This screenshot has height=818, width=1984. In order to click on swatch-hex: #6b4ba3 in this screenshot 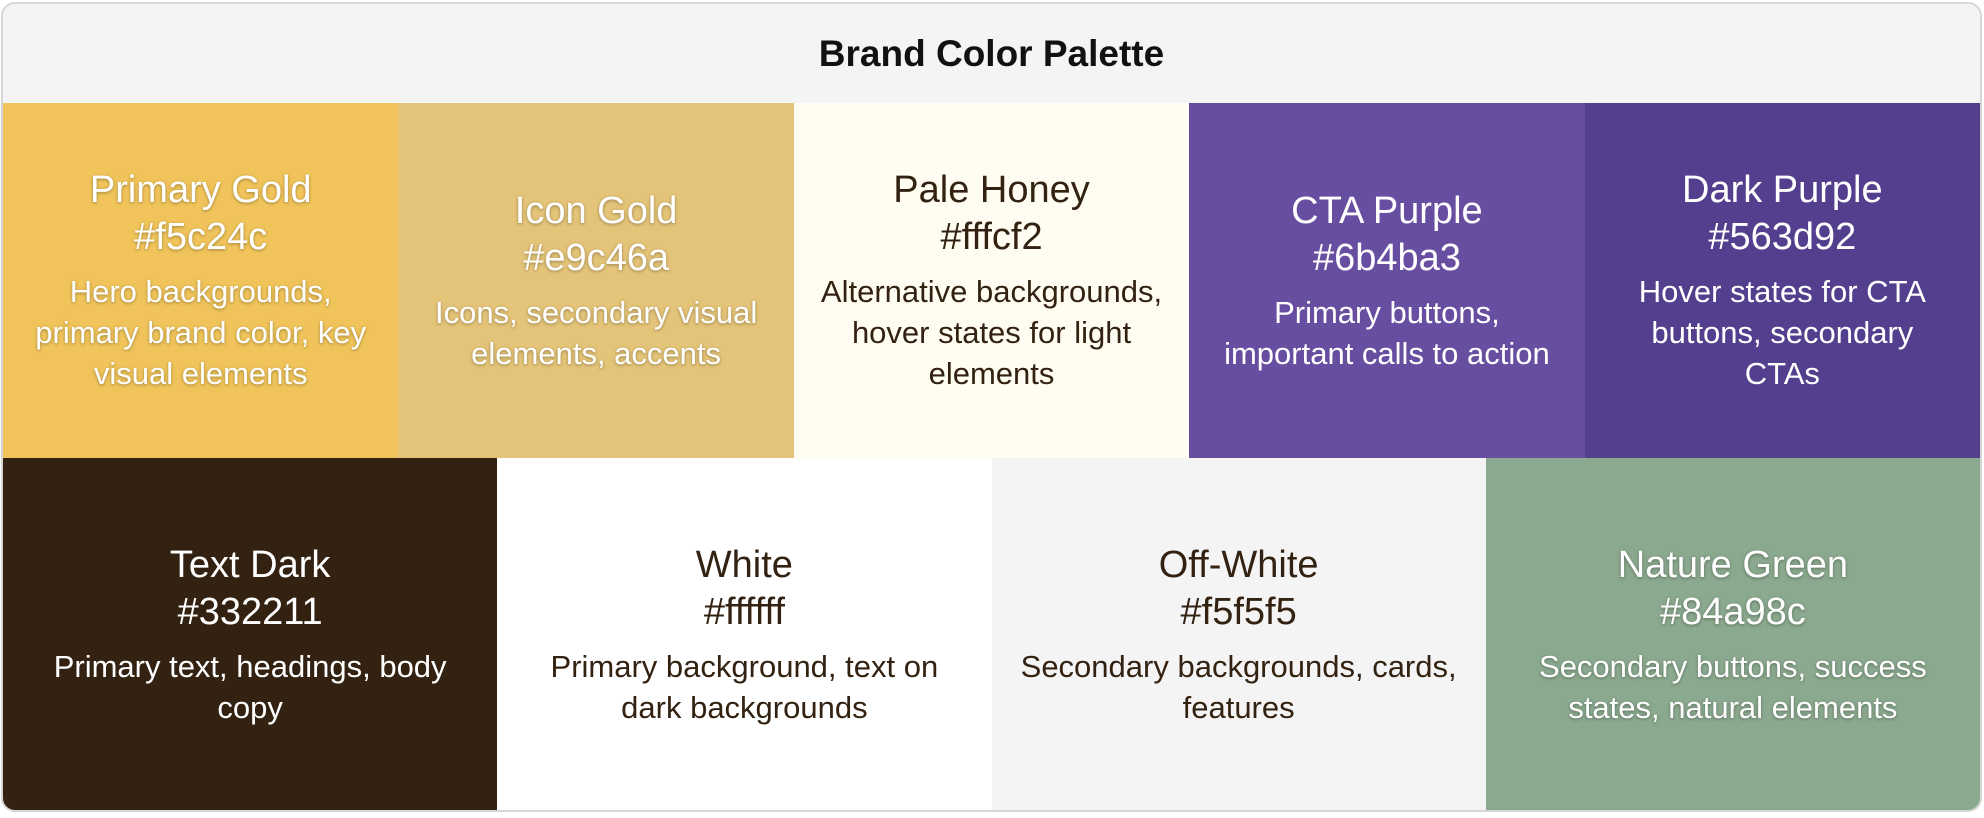, I will do `click(1386, 257)`.